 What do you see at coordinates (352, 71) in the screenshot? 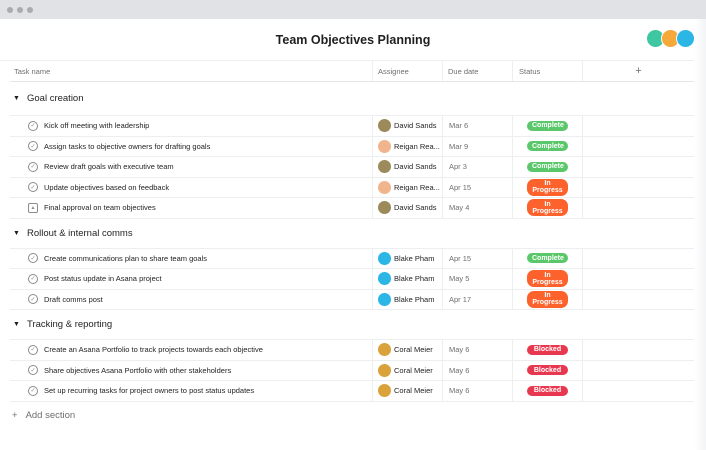
I see `column-headers: Task name Assignee Due date Status +` at bounding box center [352, 71].